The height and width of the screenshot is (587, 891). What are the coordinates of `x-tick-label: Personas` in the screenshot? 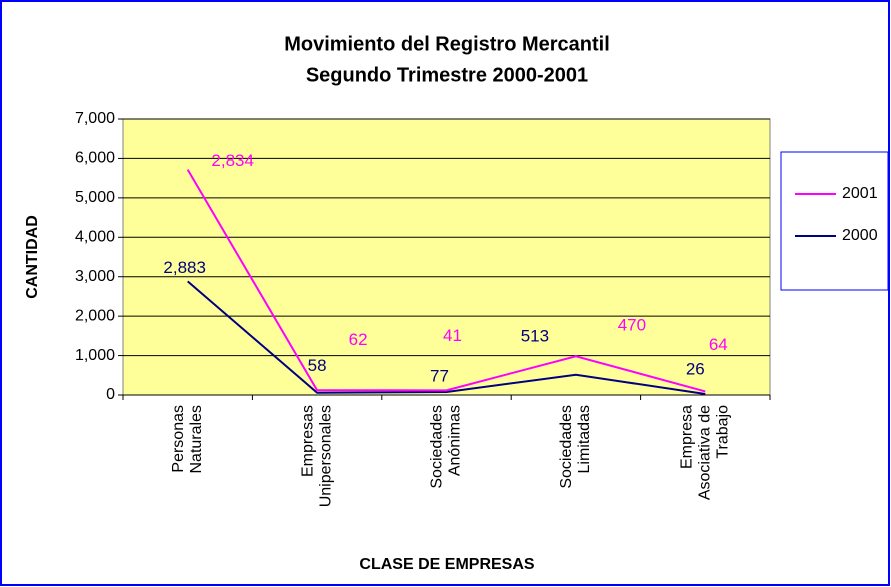 It's located at (178, 439).